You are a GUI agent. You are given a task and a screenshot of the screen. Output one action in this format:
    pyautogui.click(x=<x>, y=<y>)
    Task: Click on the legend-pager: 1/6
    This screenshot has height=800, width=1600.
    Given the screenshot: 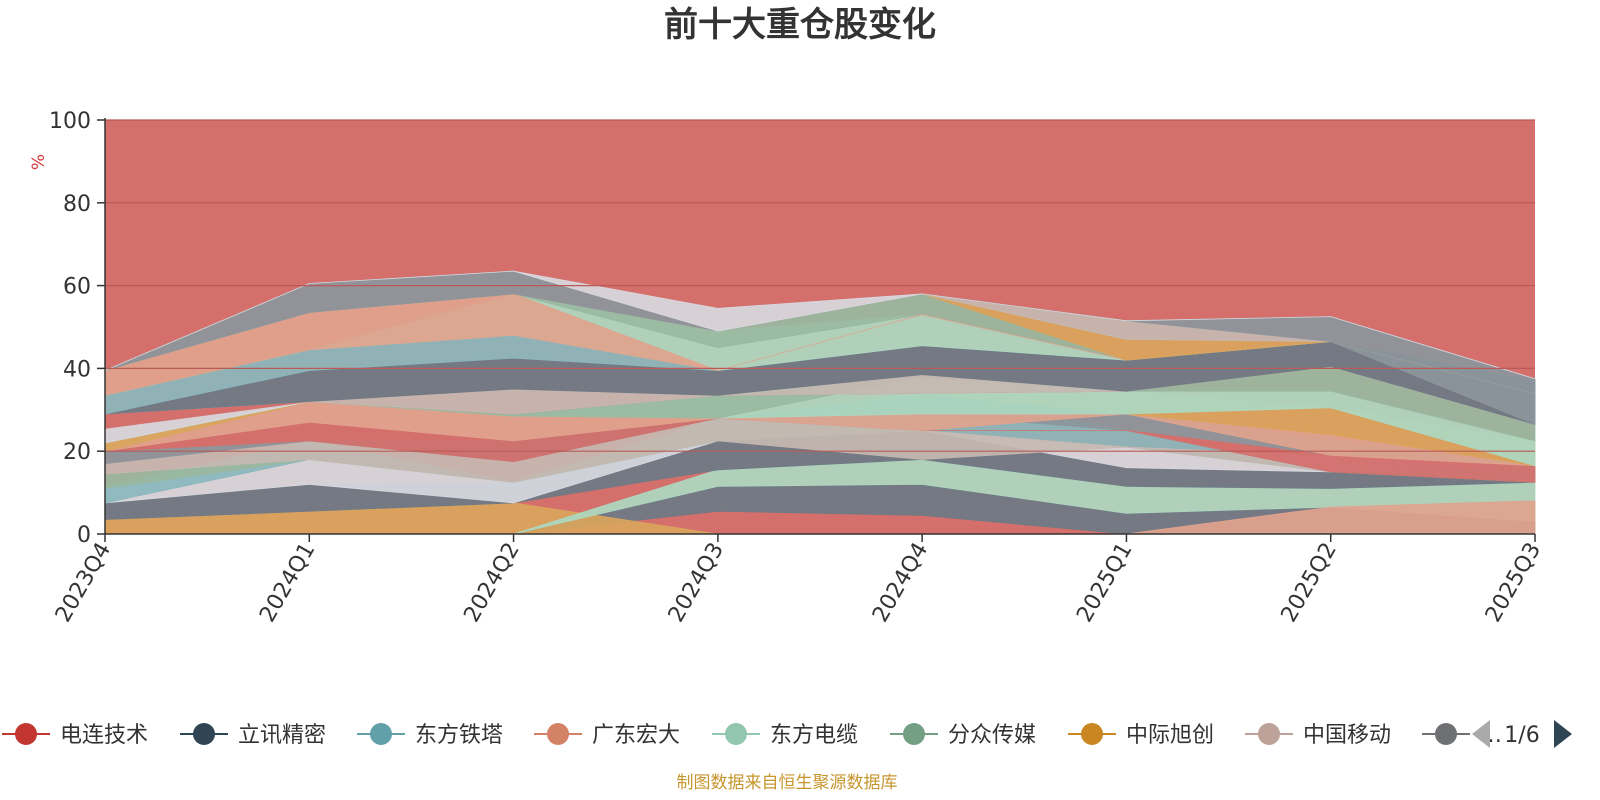 What is the action you would take?
    pyautogui.click(x=1522, y=734)
    